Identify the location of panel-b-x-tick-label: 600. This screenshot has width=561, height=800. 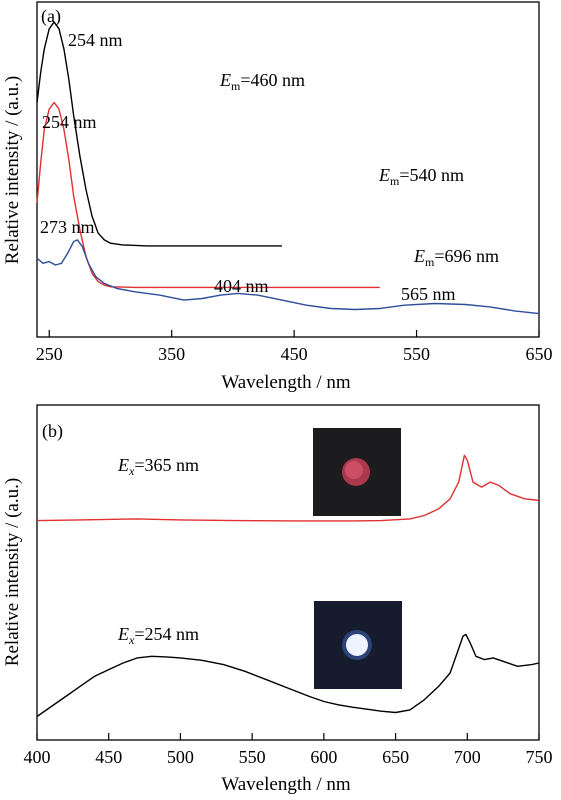
(323, 757).